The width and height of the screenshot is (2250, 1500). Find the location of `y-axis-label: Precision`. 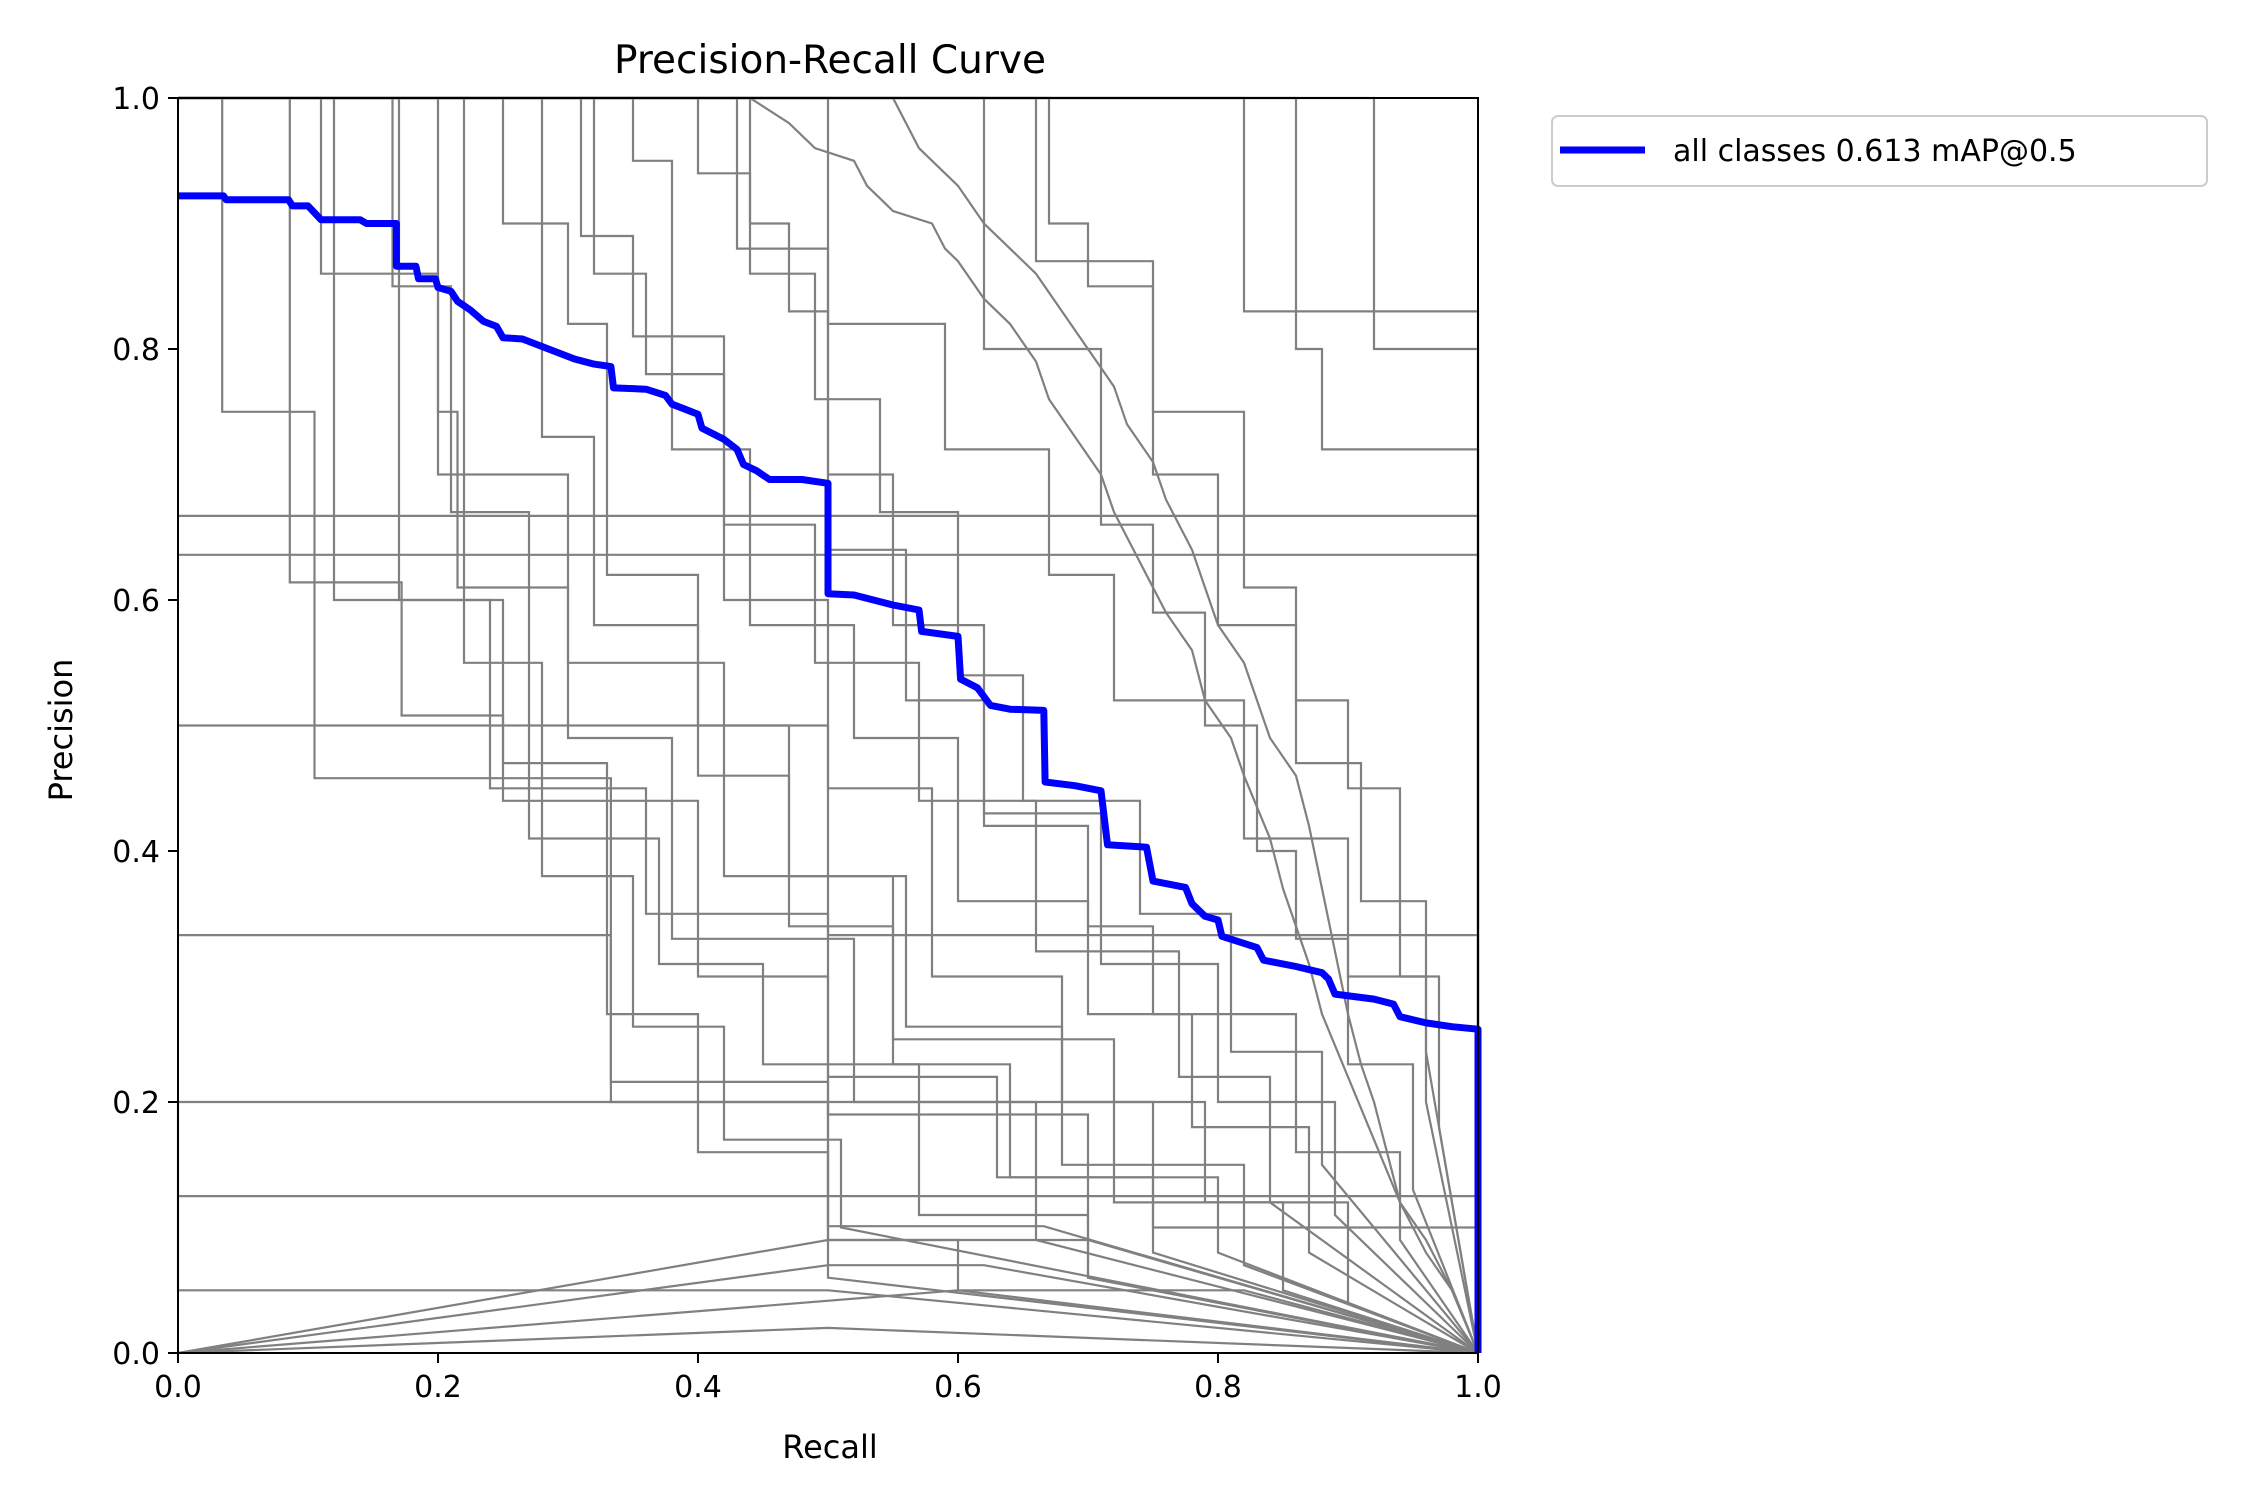

y-axis-label: Precision is located at coordinates (61, 730).